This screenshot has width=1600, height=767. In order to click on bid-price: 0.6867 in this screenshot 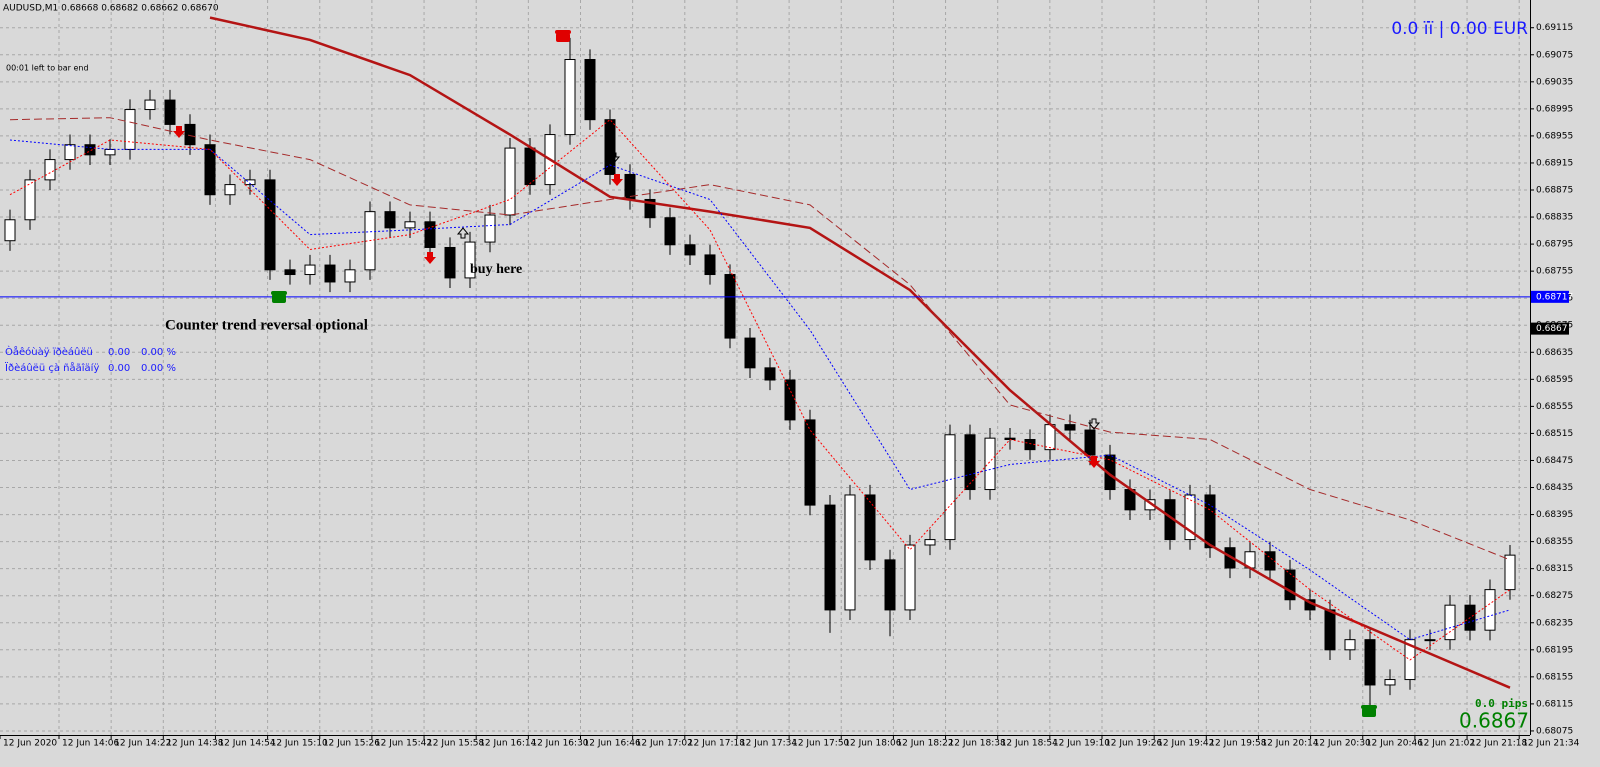, I will do `click(1494, 721)`.